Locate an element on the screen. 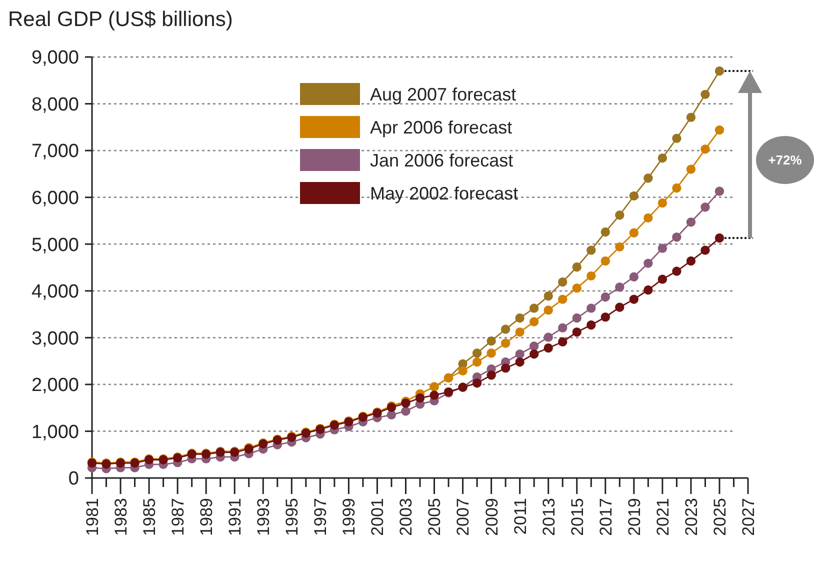 The width and height of the screenshot is (814, 562). legend-label: Apr 2006 forecast is located at coordinates (441, 127).